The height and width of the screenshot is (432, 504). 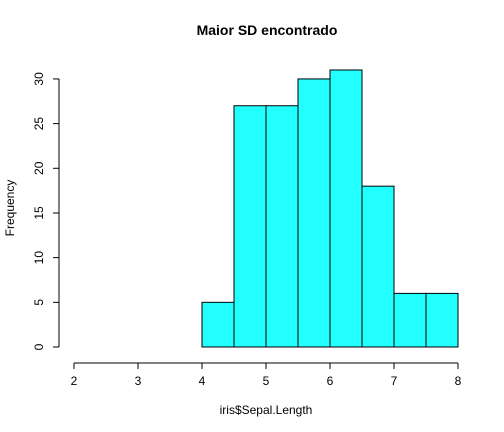 What do you see at coordinates (330, 381) in the screenshot?
I see `x-tick-label-4: 6` at bounding box center [330, 381].